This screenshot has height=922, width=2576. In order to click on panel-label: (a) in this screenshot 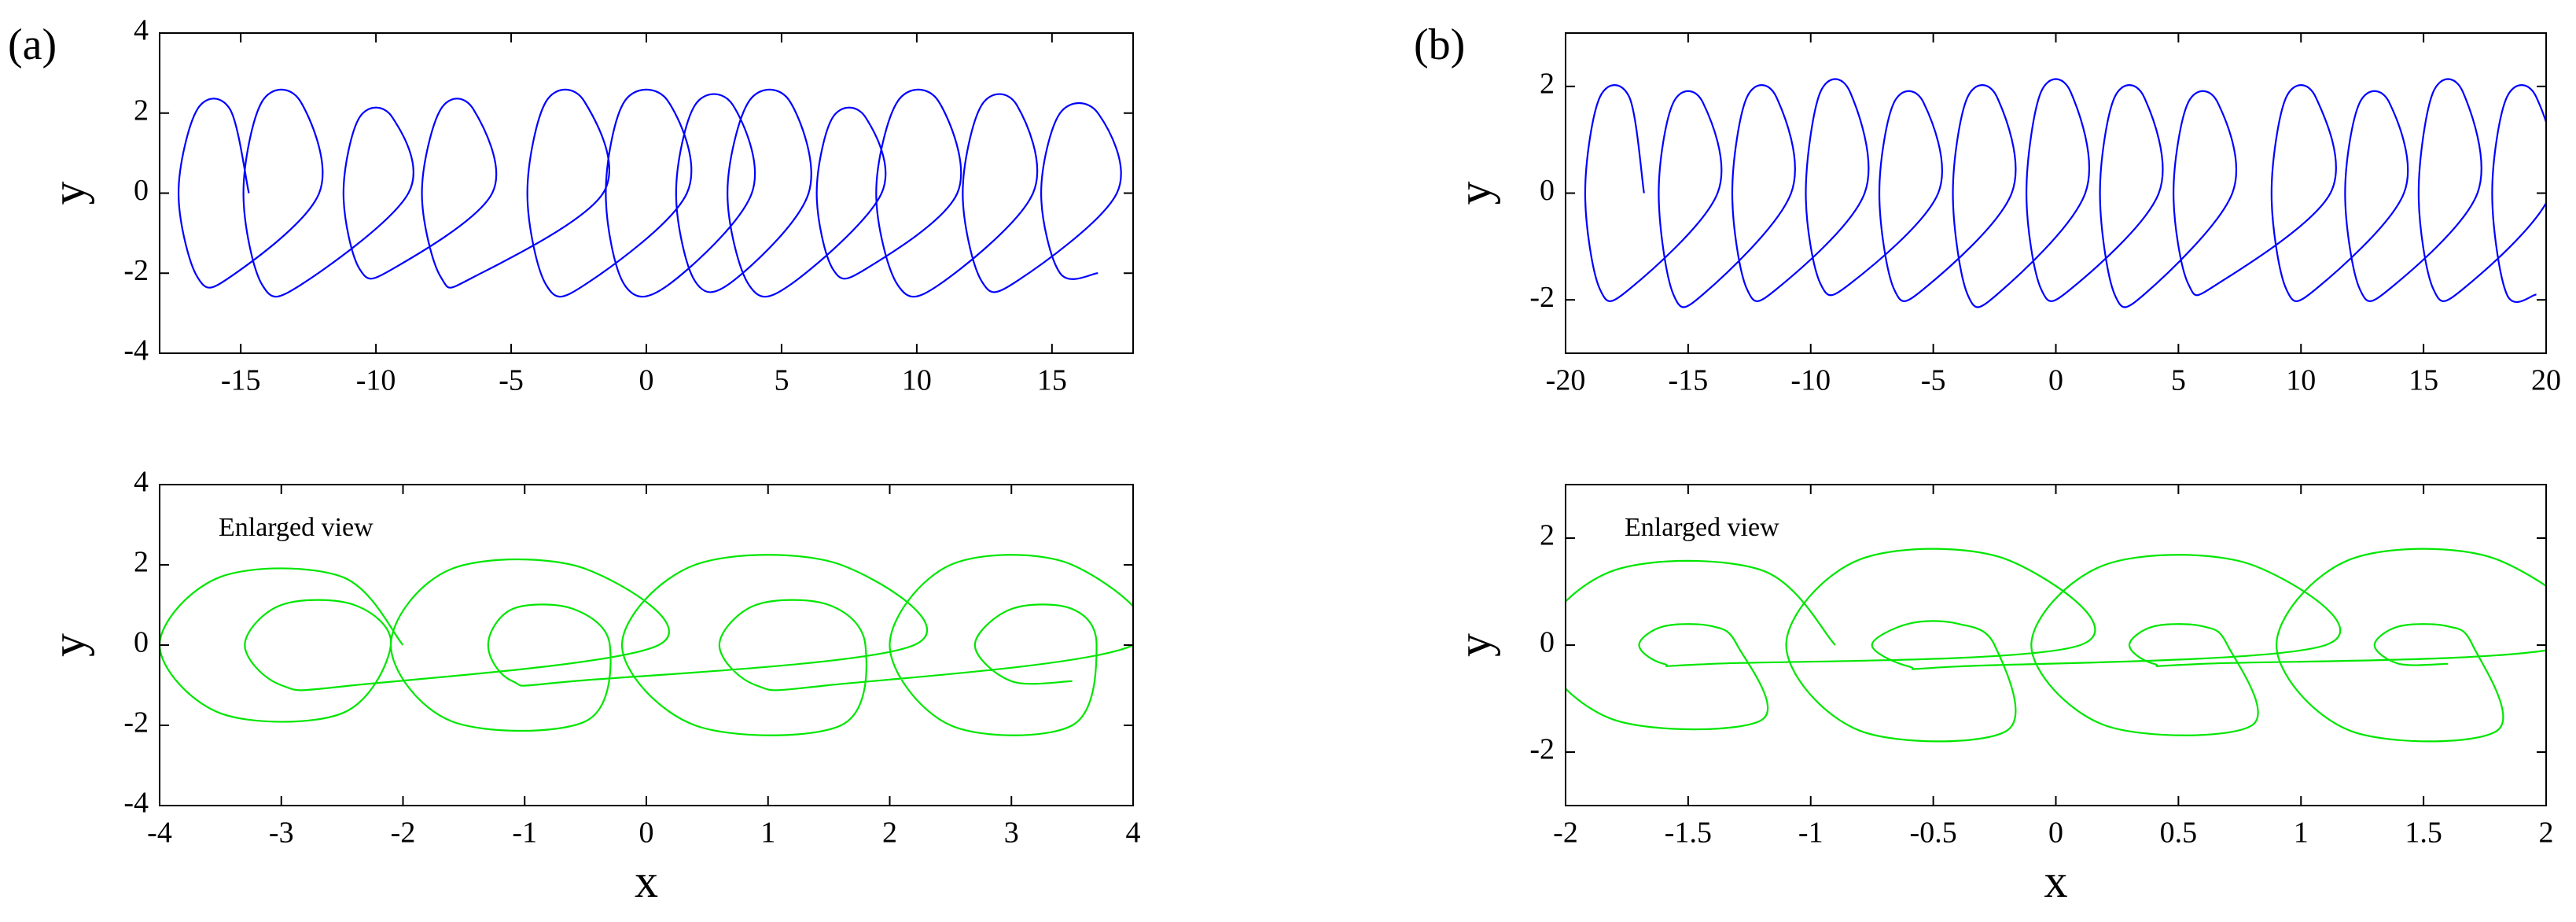, I will do `click(32, 44)`.